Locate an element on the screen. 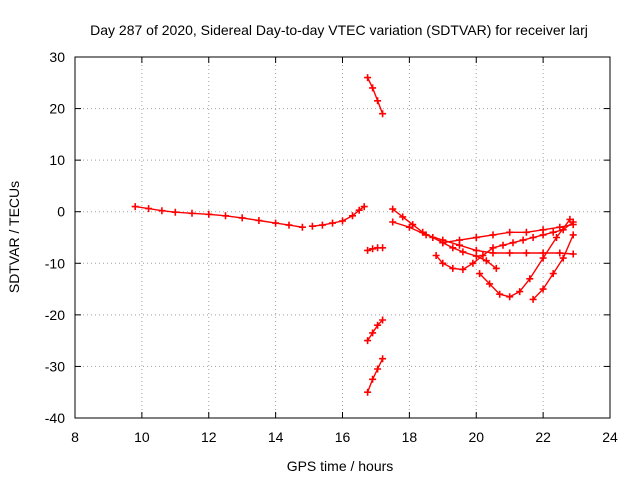 Image resolution: width=640 pixels, height=480 pixels. x-tick-label: 18 is located at coordinates (410, 437).